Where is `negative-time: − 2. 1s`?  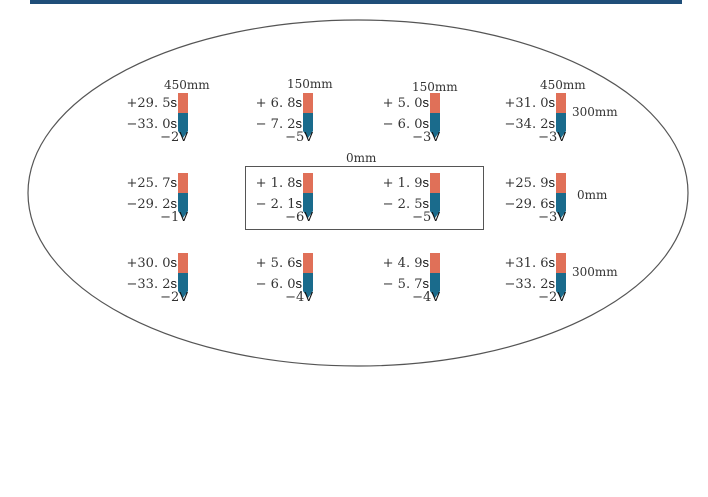 negative-time: − 2. 1s is located at coordinates (278, 204).